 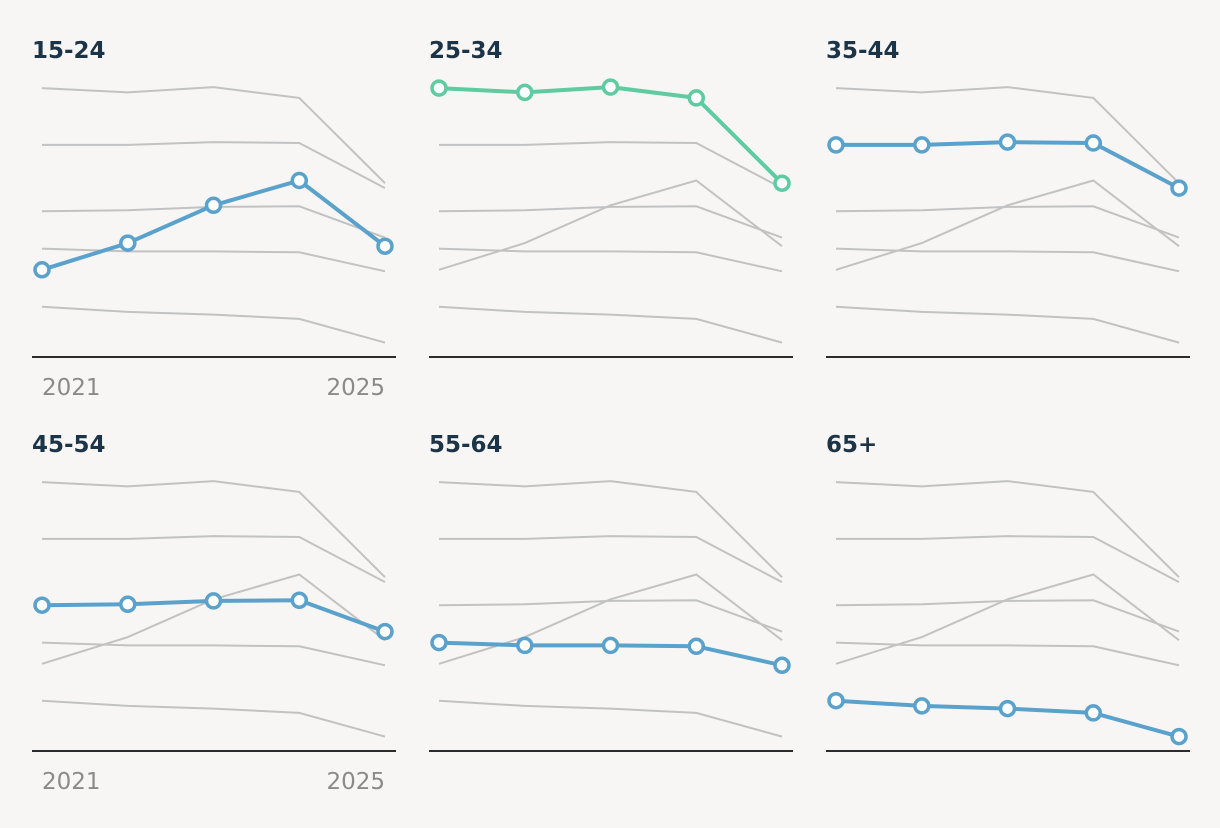 I want to click on data-point-65-plus-2021, so click(x=836, y=700).